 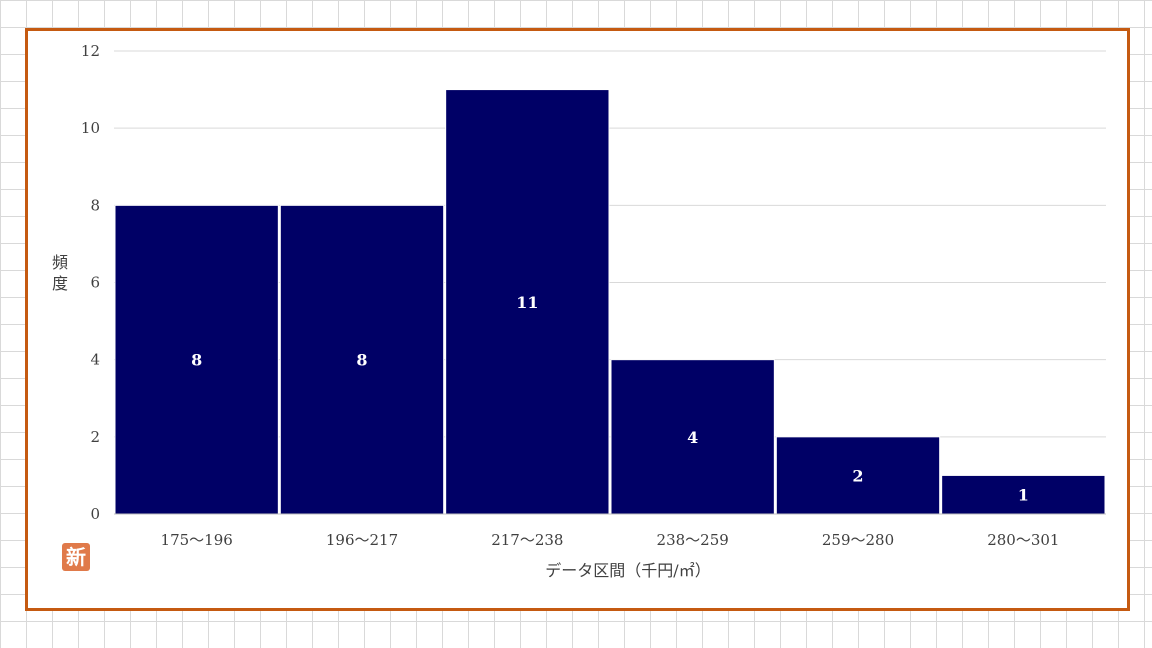 What do you see at coordinates (693, 540) in the screenshot?
I see `x-tick-label: 238～259` at bounding box center [693, 540].